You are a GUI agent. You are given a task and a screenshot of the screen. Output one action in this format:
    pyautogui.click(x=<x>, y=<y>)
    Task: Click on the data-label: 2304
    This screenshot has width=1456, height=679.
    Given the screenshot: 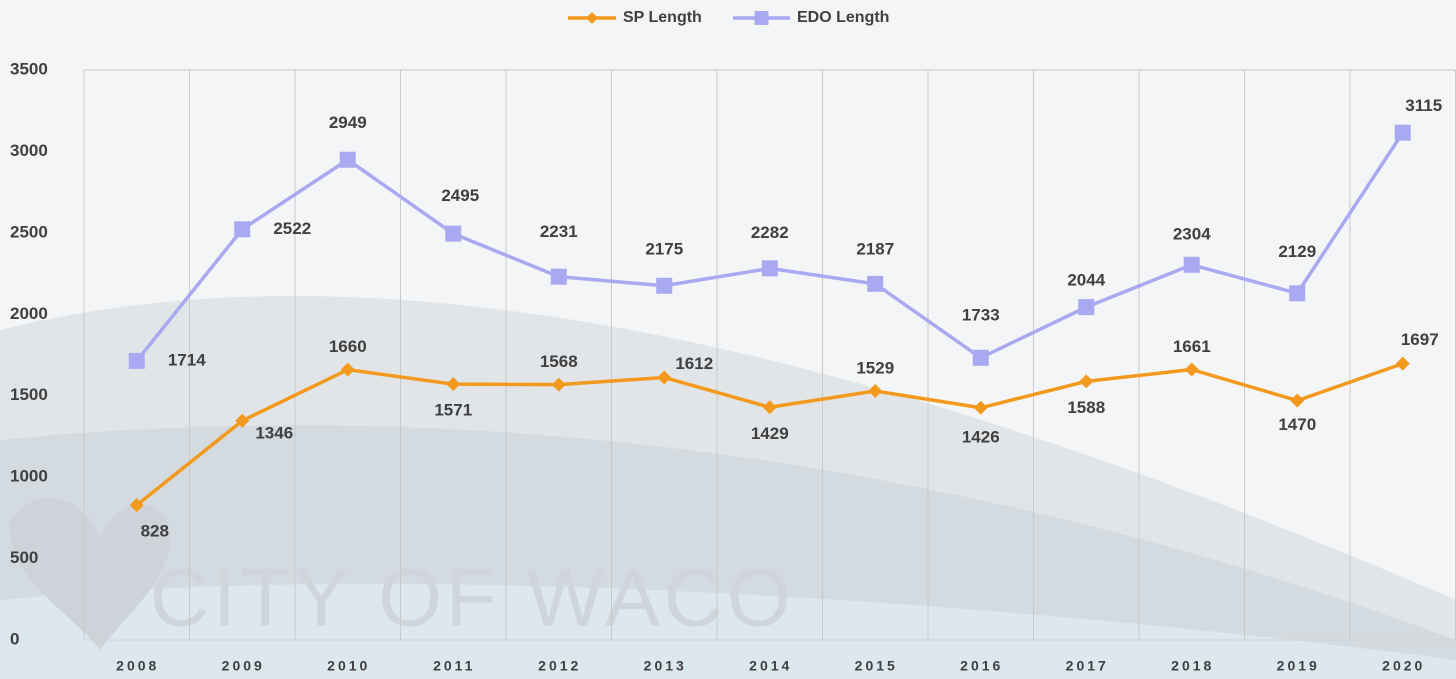 What is the action you would take?
    pyautogui.click(x=1192, y=233)
    